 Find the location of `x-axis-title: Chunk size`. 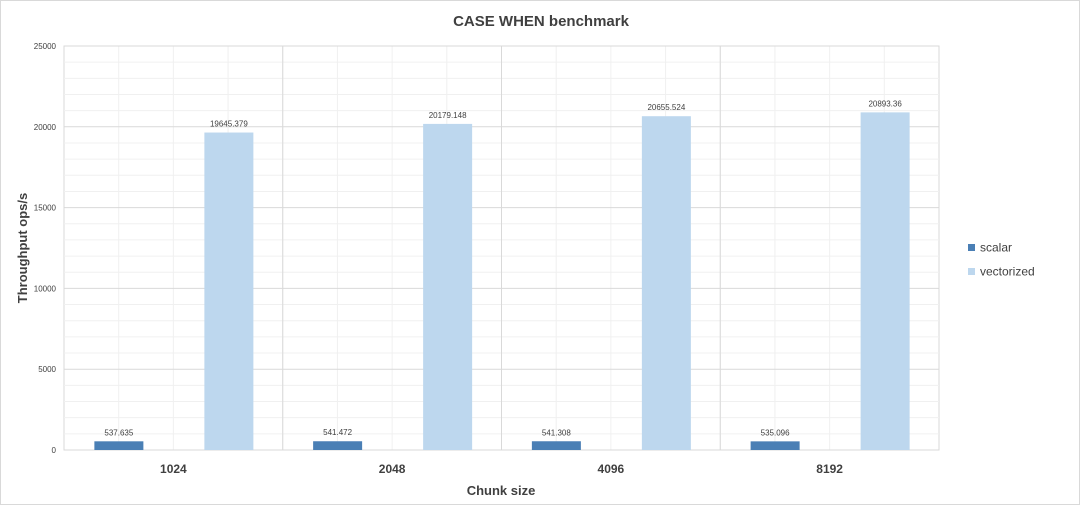

x-axis-title: Chunk size is located at coordinates (501, 490).